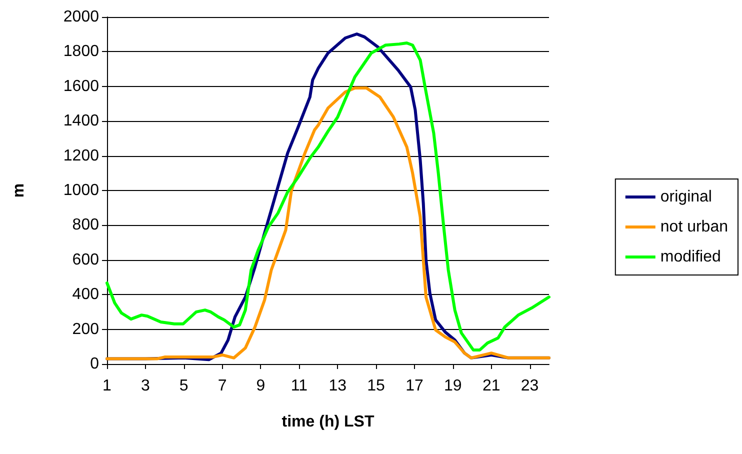 Image resolution: width=742 pixels, height=454 pixels. What do you see at coordinates (86, 295) in the screenshot?
I see `y-tick-label: 400` at bounding box center [86, 295].